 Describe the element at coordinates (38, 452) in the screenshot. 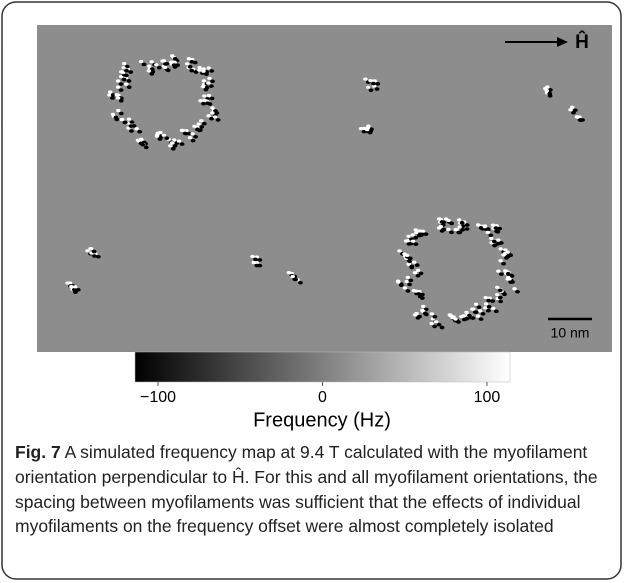

I see `caption-label: Fig. 7` at that location.